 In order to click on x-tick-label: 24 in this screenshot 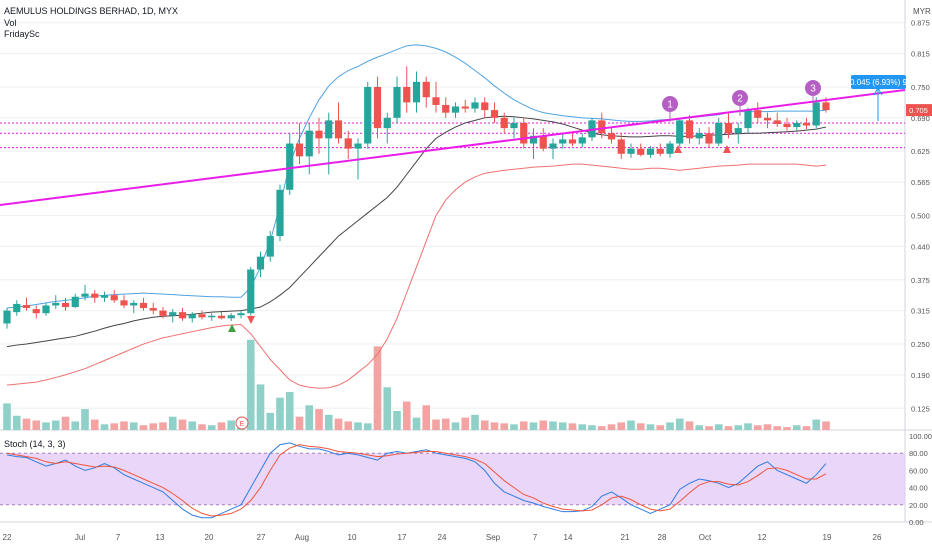, I will do `click(442, 537)`.